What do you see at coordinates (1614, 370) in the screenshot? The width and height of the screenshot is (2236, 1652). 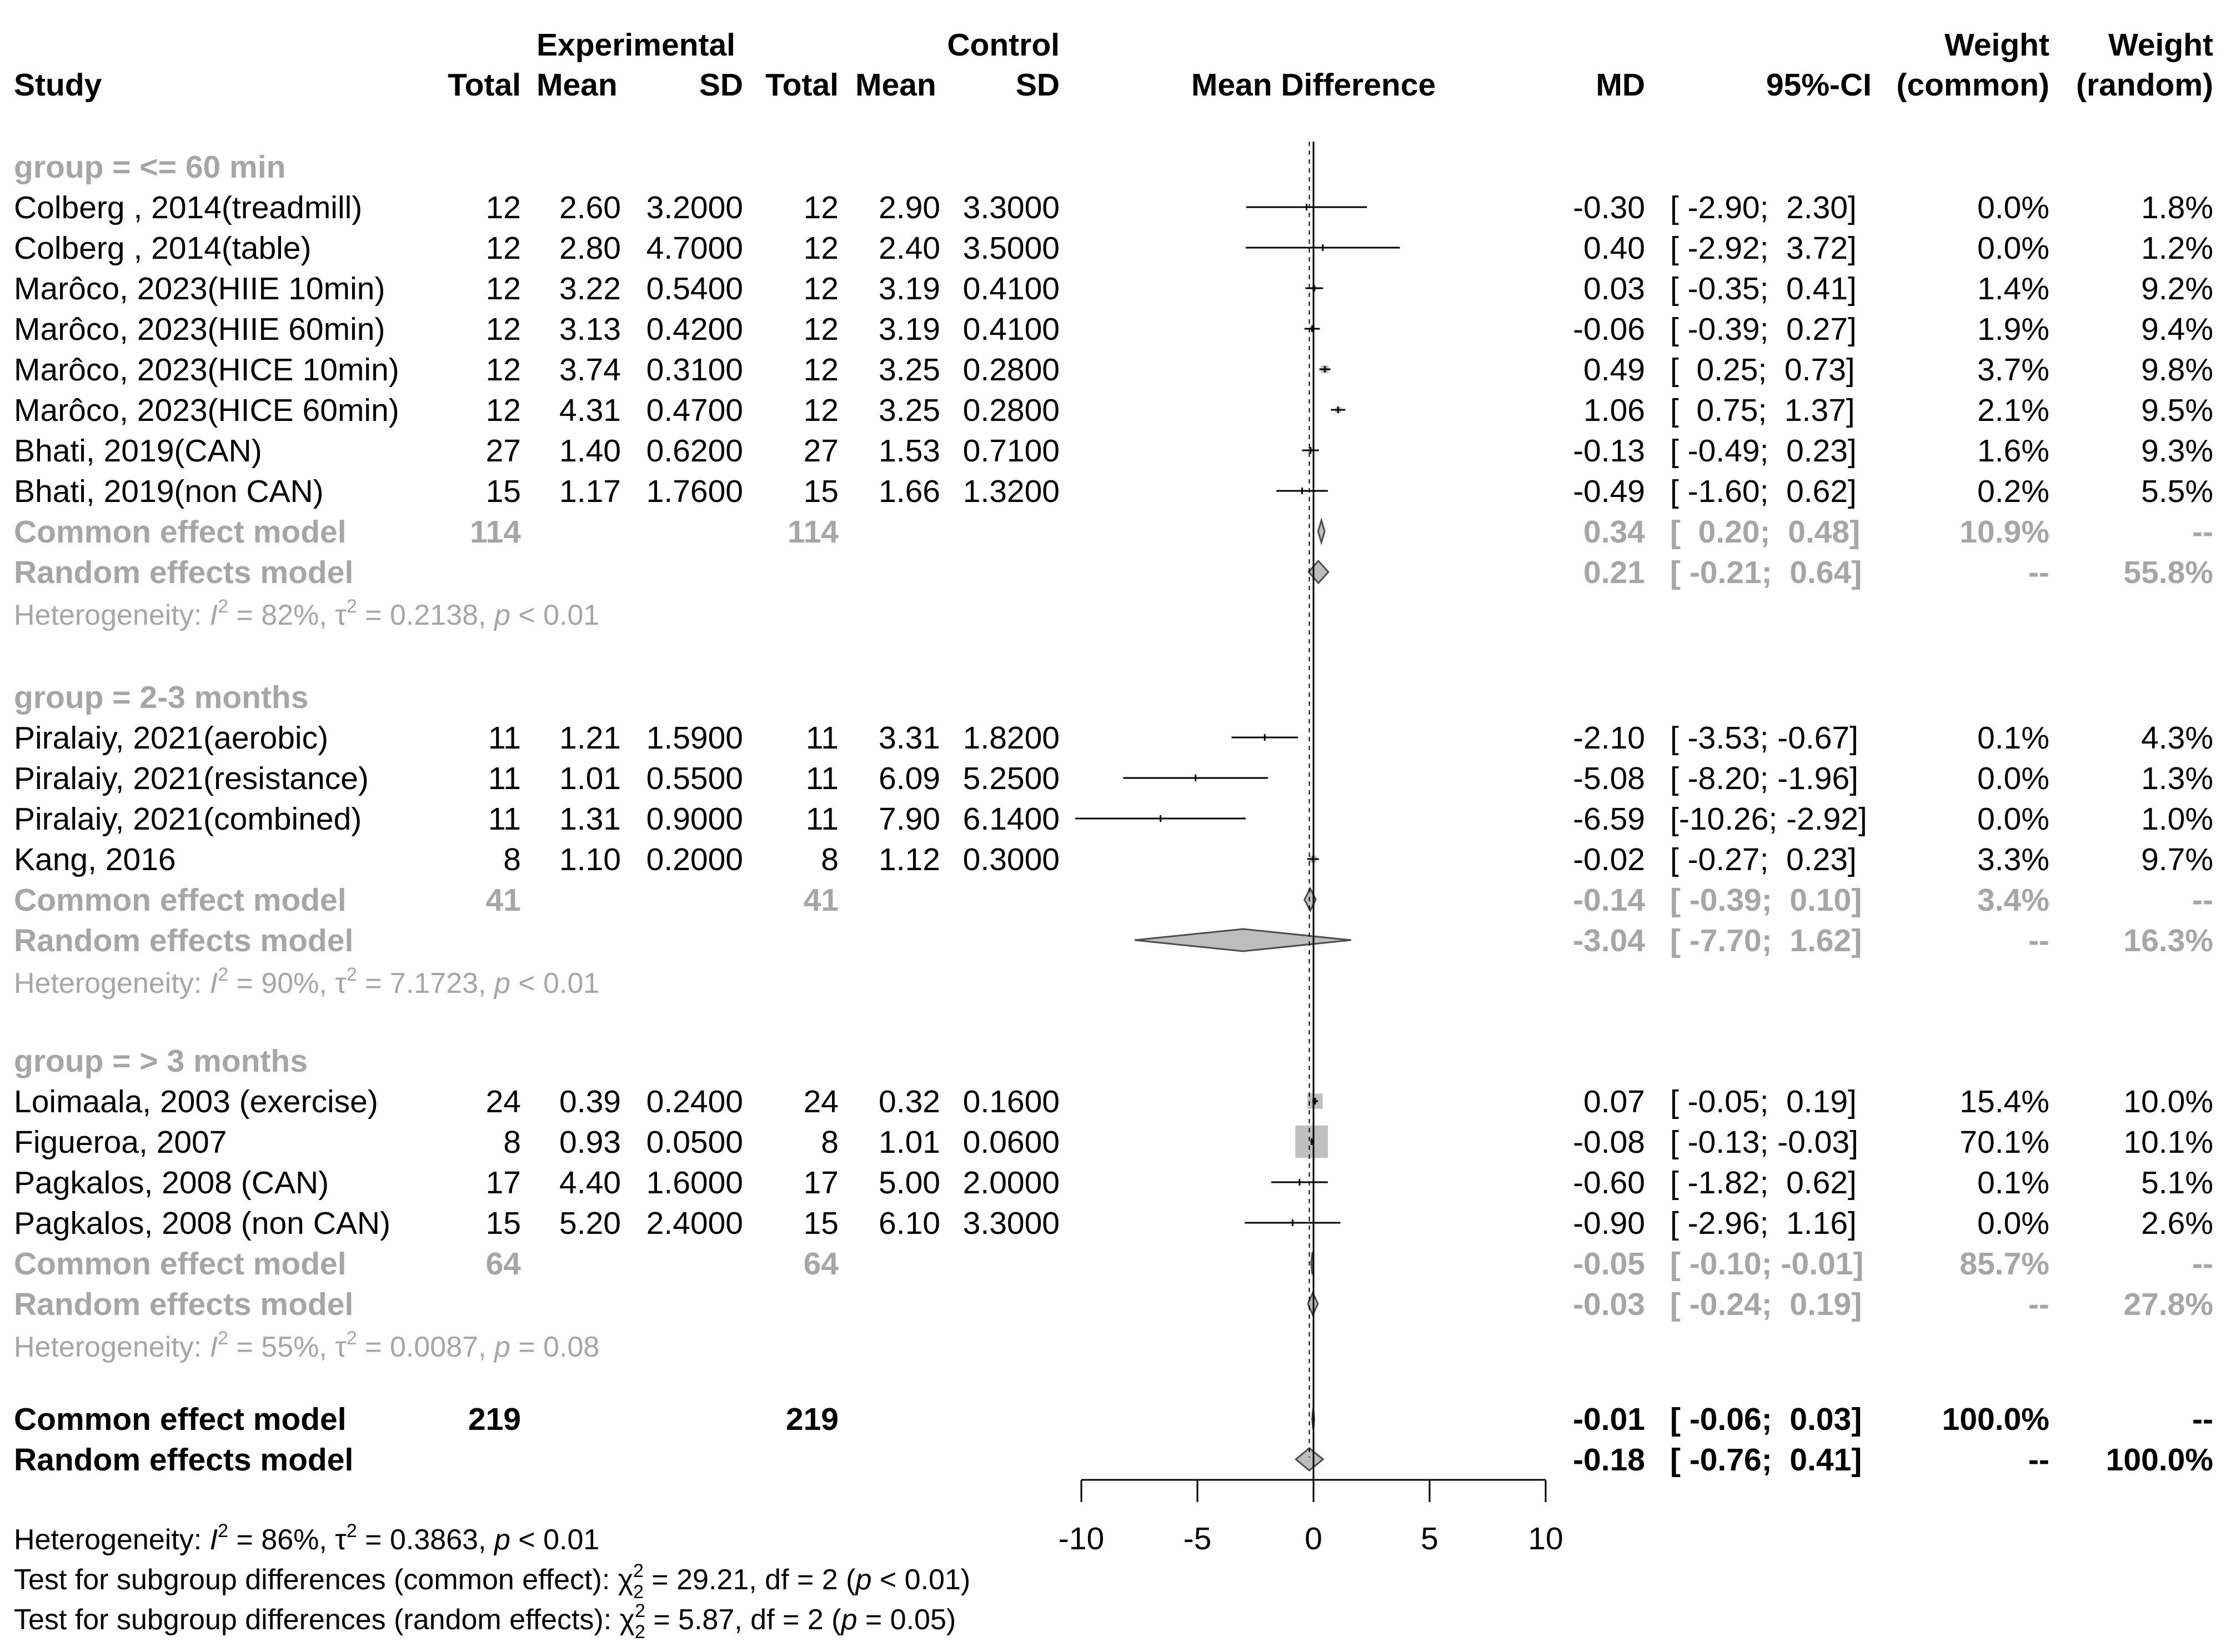 I see `study-4-md: 0.49` at bounding box center [1614, 370].